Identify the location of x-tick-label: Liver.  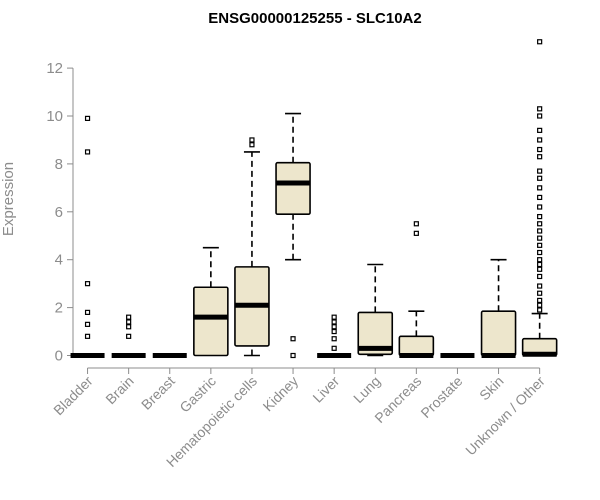
(325, 389).